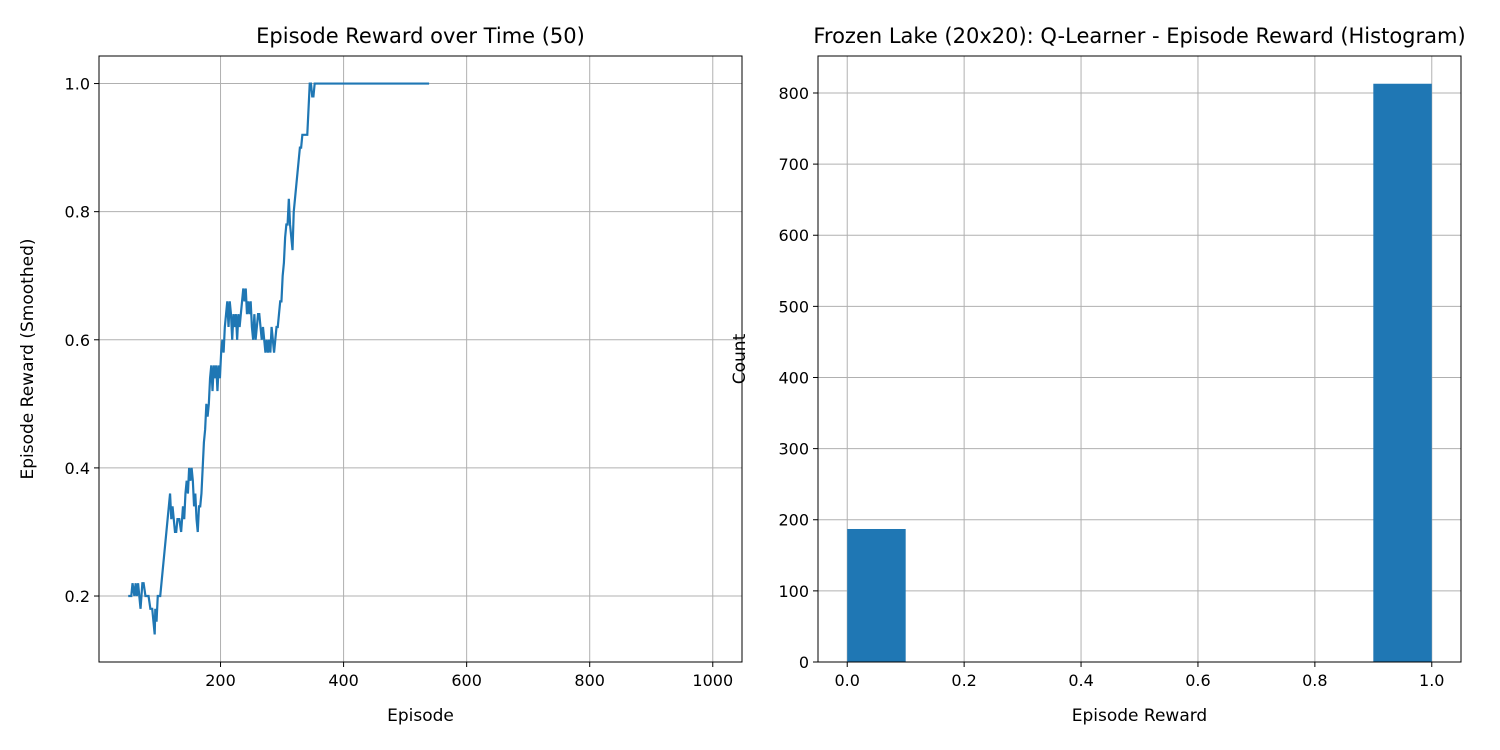 This screenshot has width=1500, height=750. Describe the element at coordinates (77, 84) in the screenshot. I see `y-tick-label: 1.0` at that location.